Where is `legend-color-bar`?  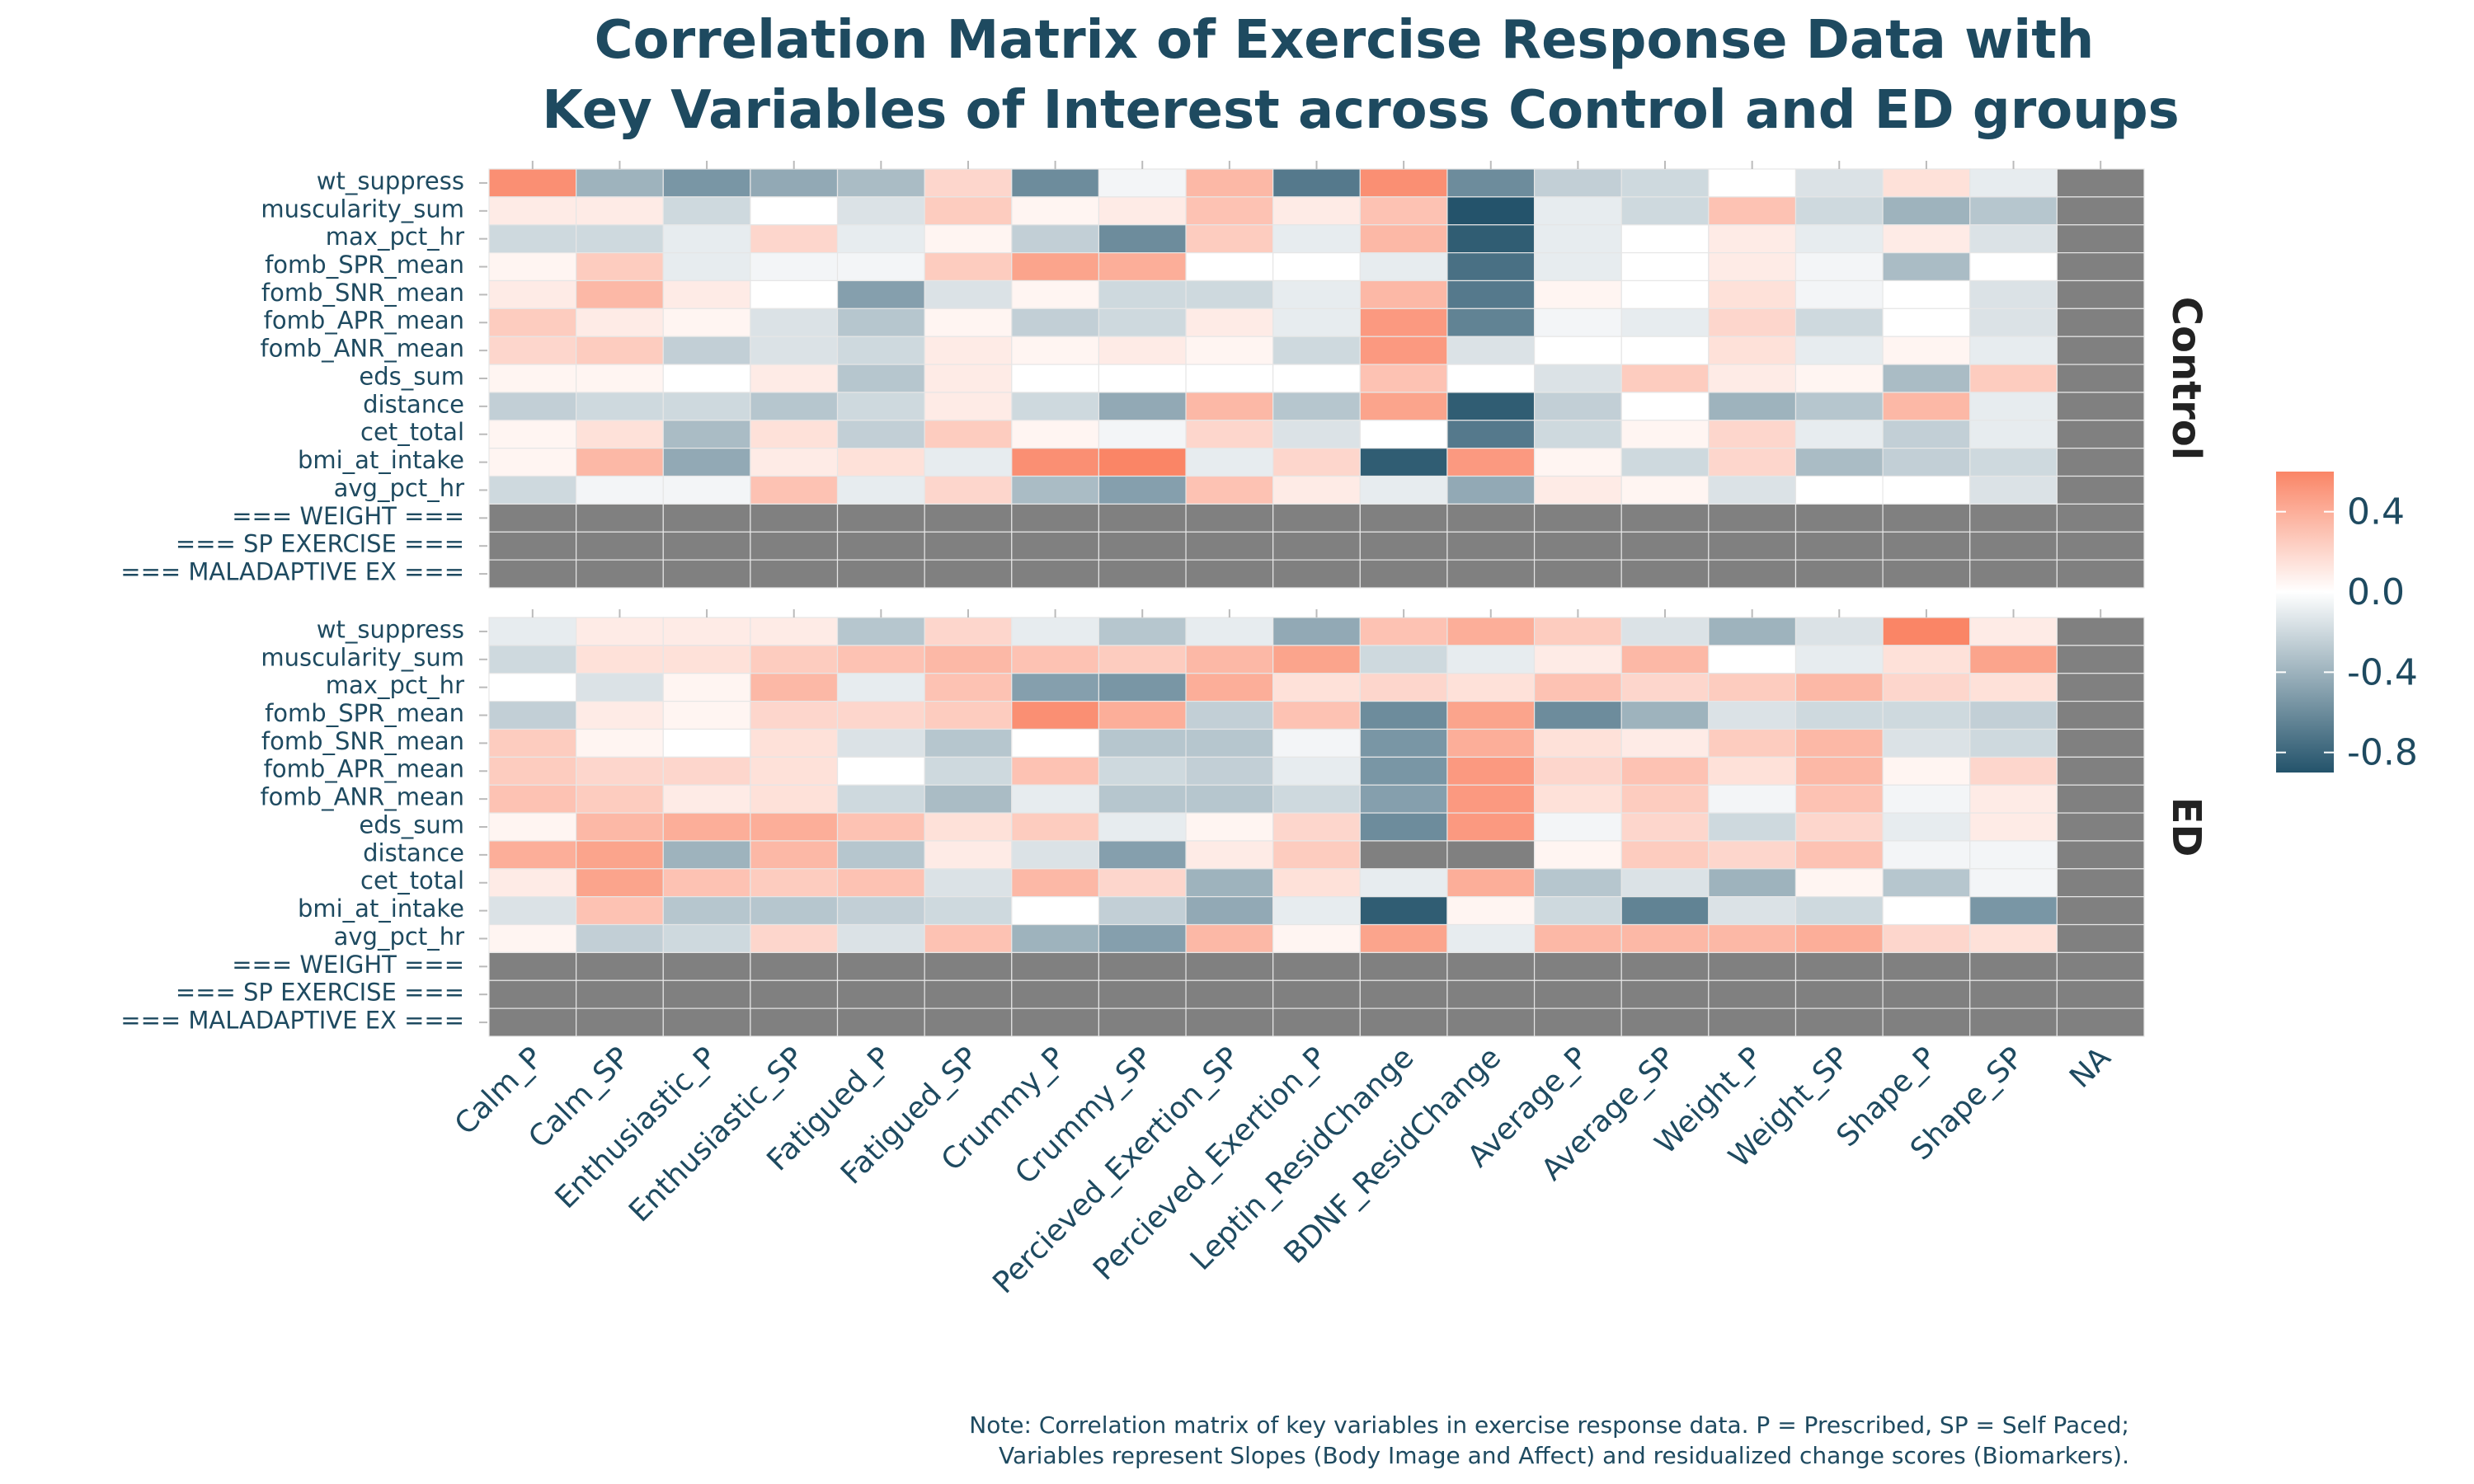 legend-color-bar is located at coordinates (2305, 622).